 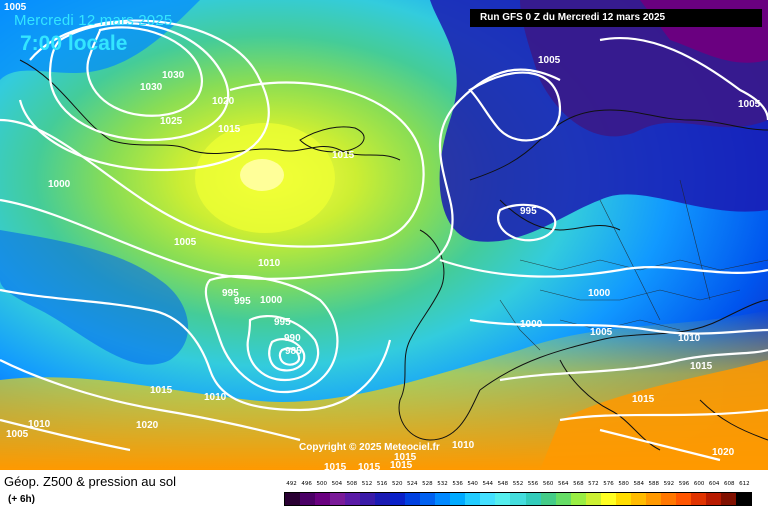 What do you see at coordinates (638, 484) in the screenshot?
I see `scale-value-label: 584` at bounding box center [638, 484].